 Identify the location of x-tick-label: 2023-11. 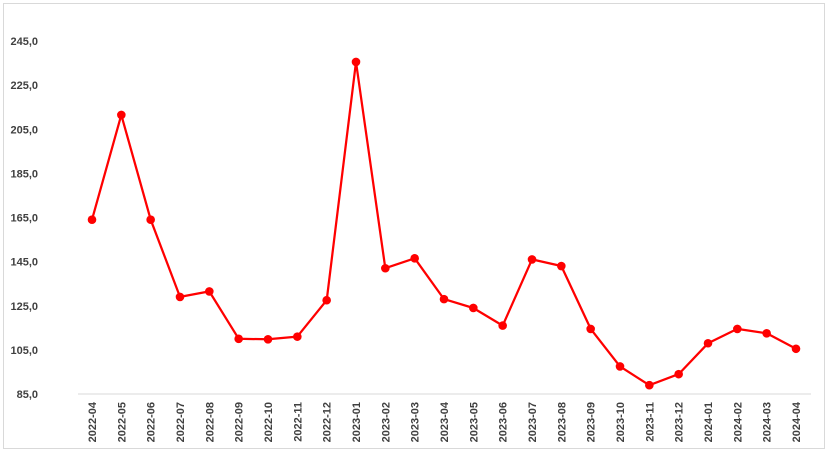
(650, 422).